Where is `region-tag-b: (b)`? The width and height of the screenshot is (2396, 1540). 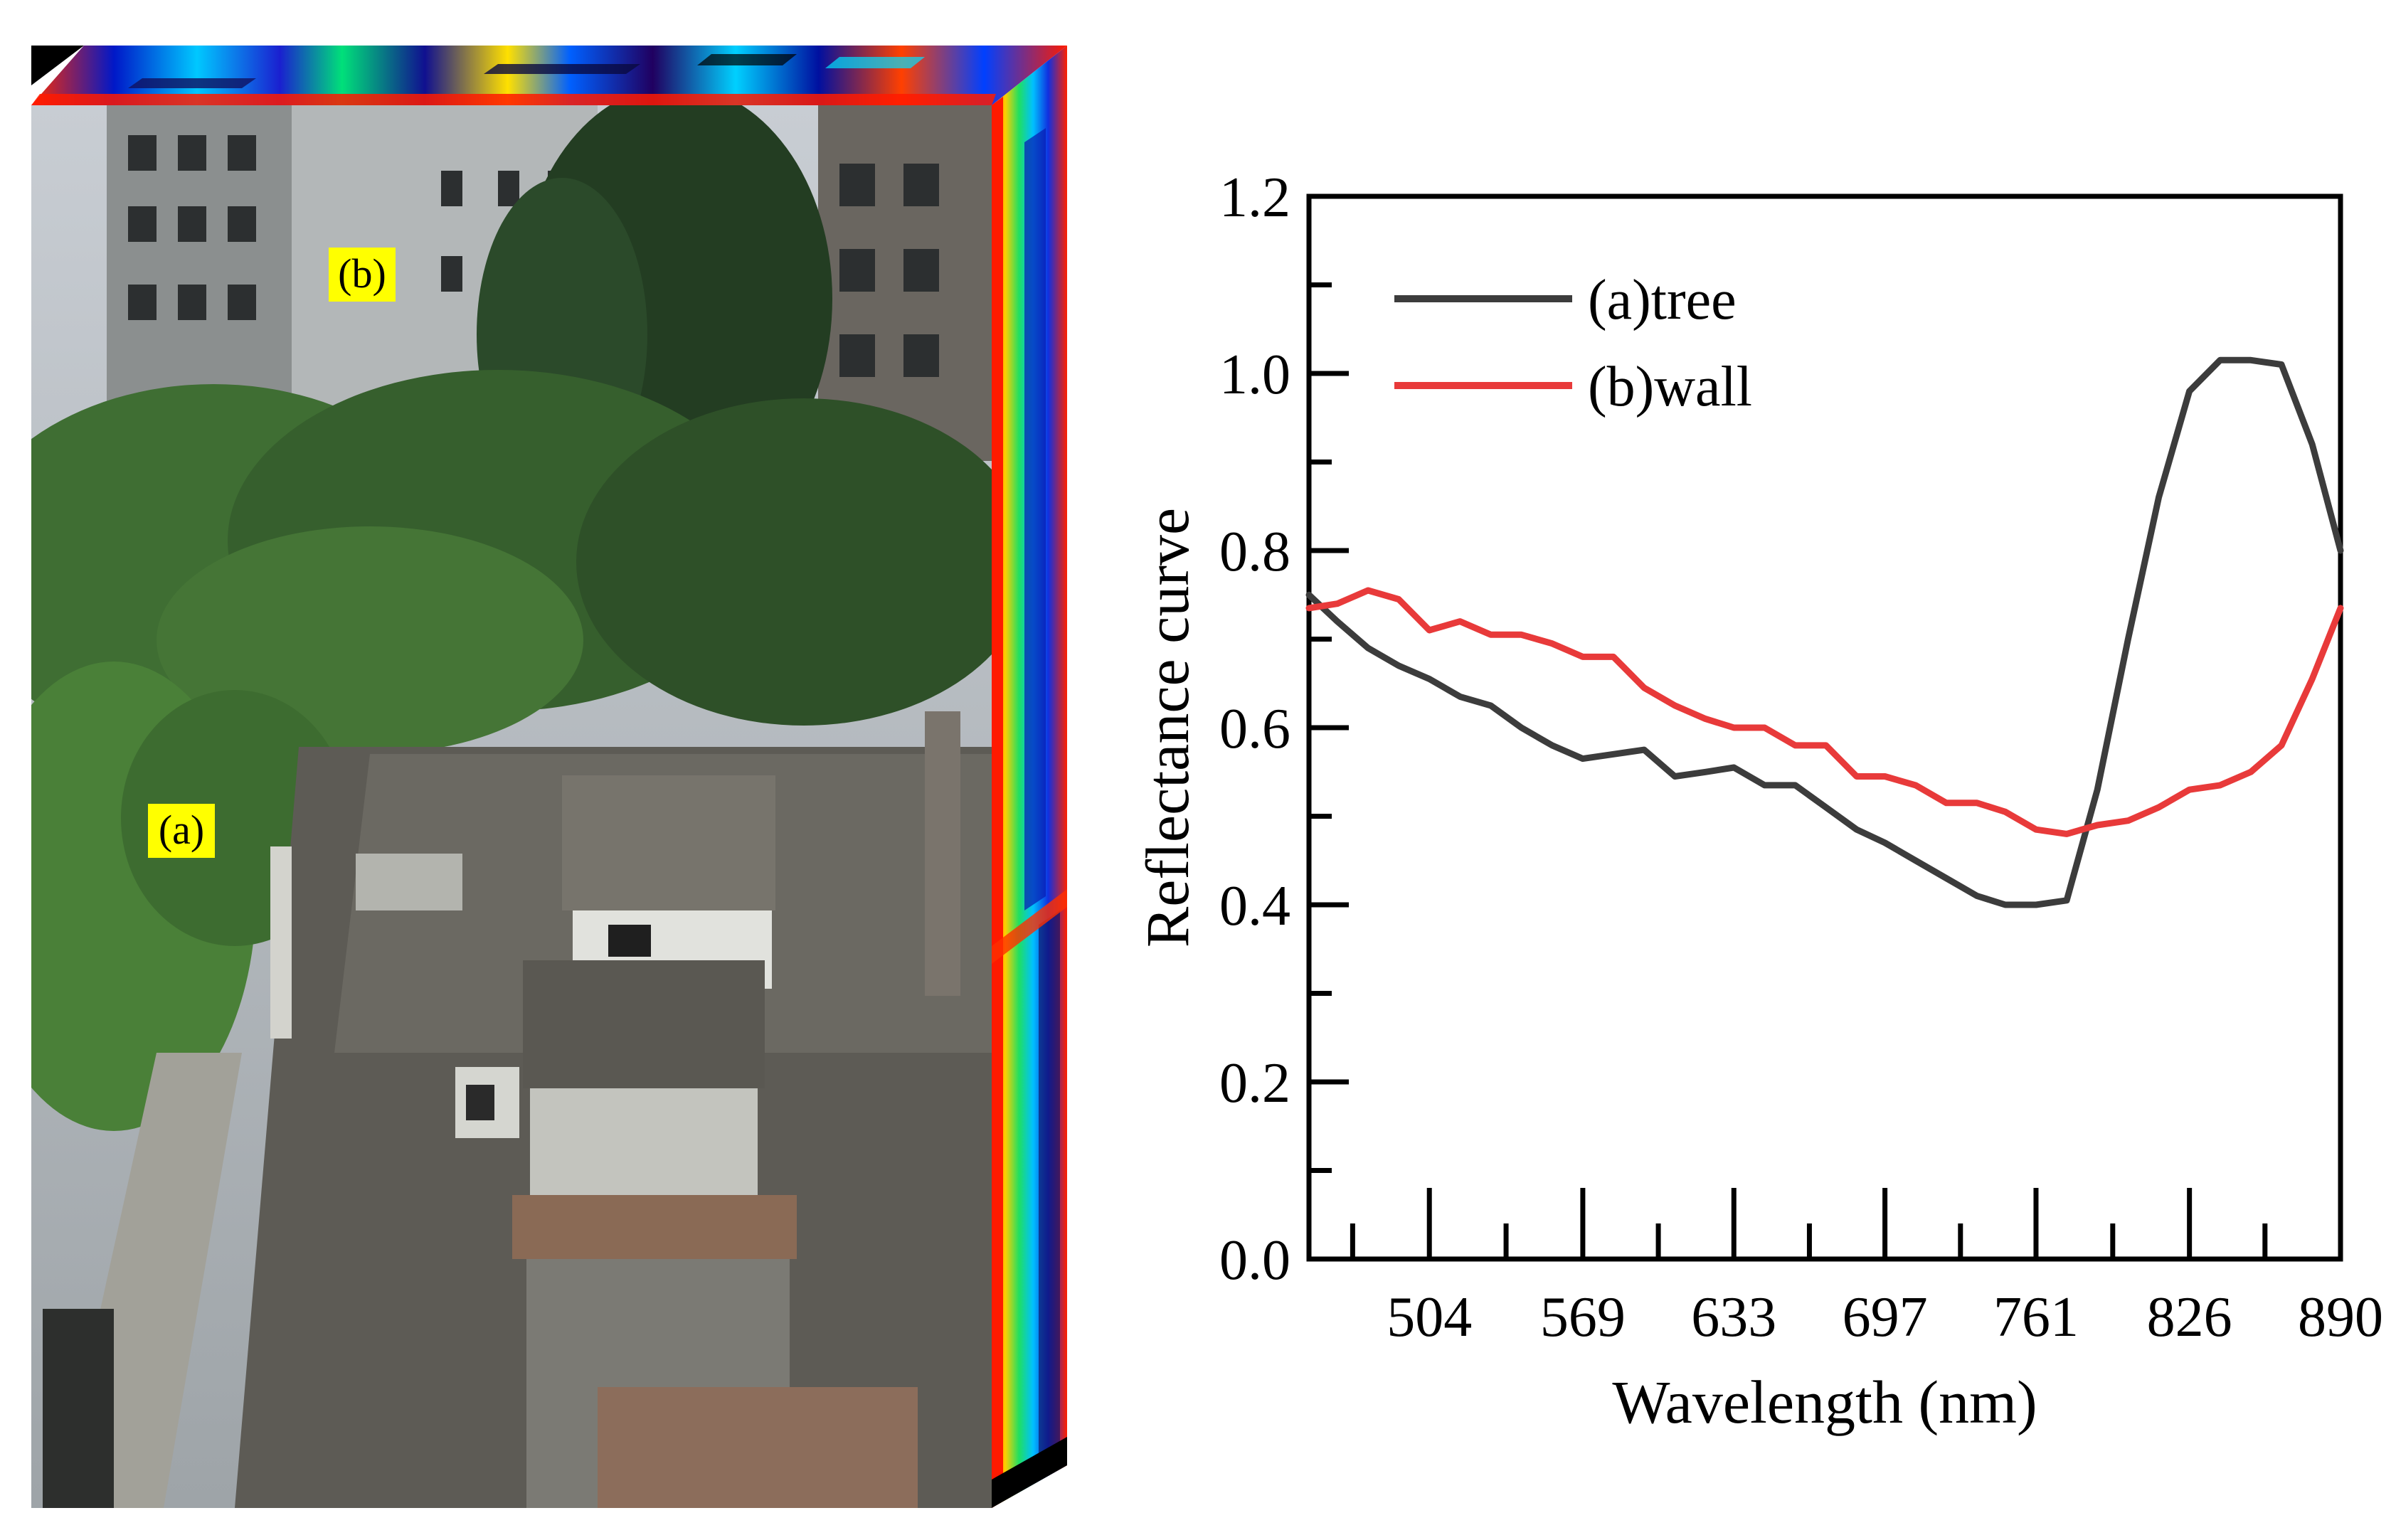
region-tag-b: (b) is located at coordinates (362, 275).